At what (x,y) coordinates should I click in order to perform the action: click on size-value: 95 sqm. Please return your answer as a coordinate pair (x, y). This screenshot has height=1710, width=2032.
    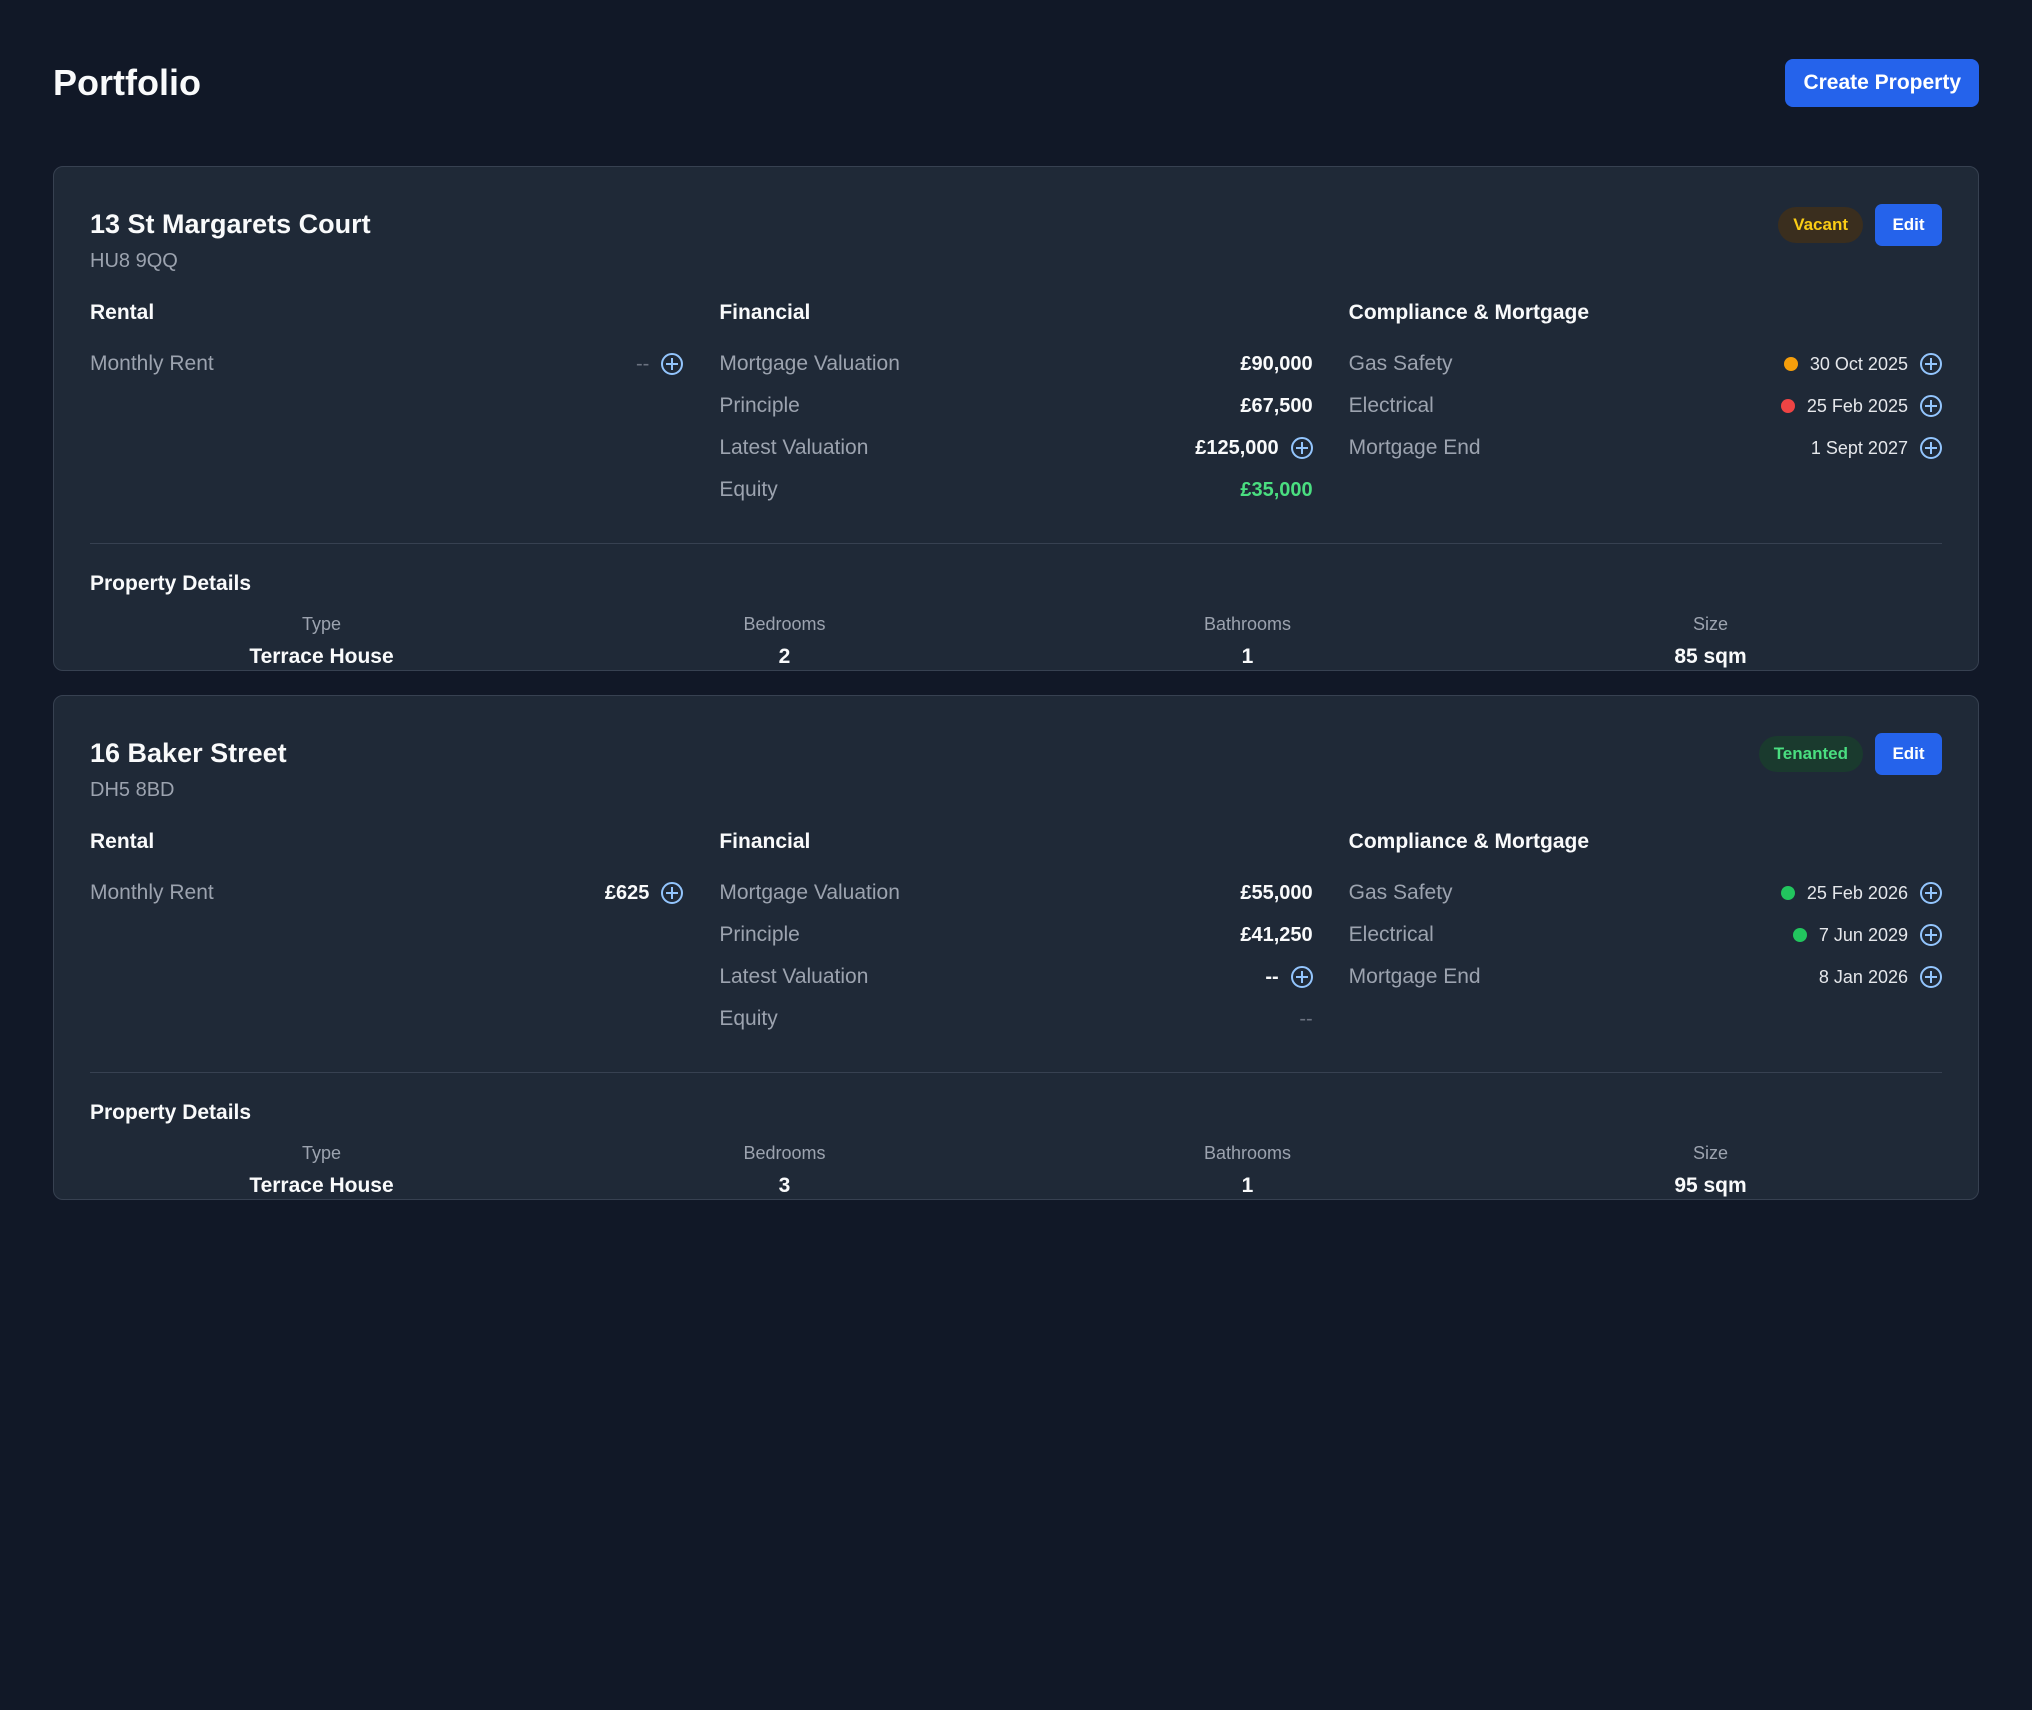
    Looking at the image, I should click on (1710, 1185).